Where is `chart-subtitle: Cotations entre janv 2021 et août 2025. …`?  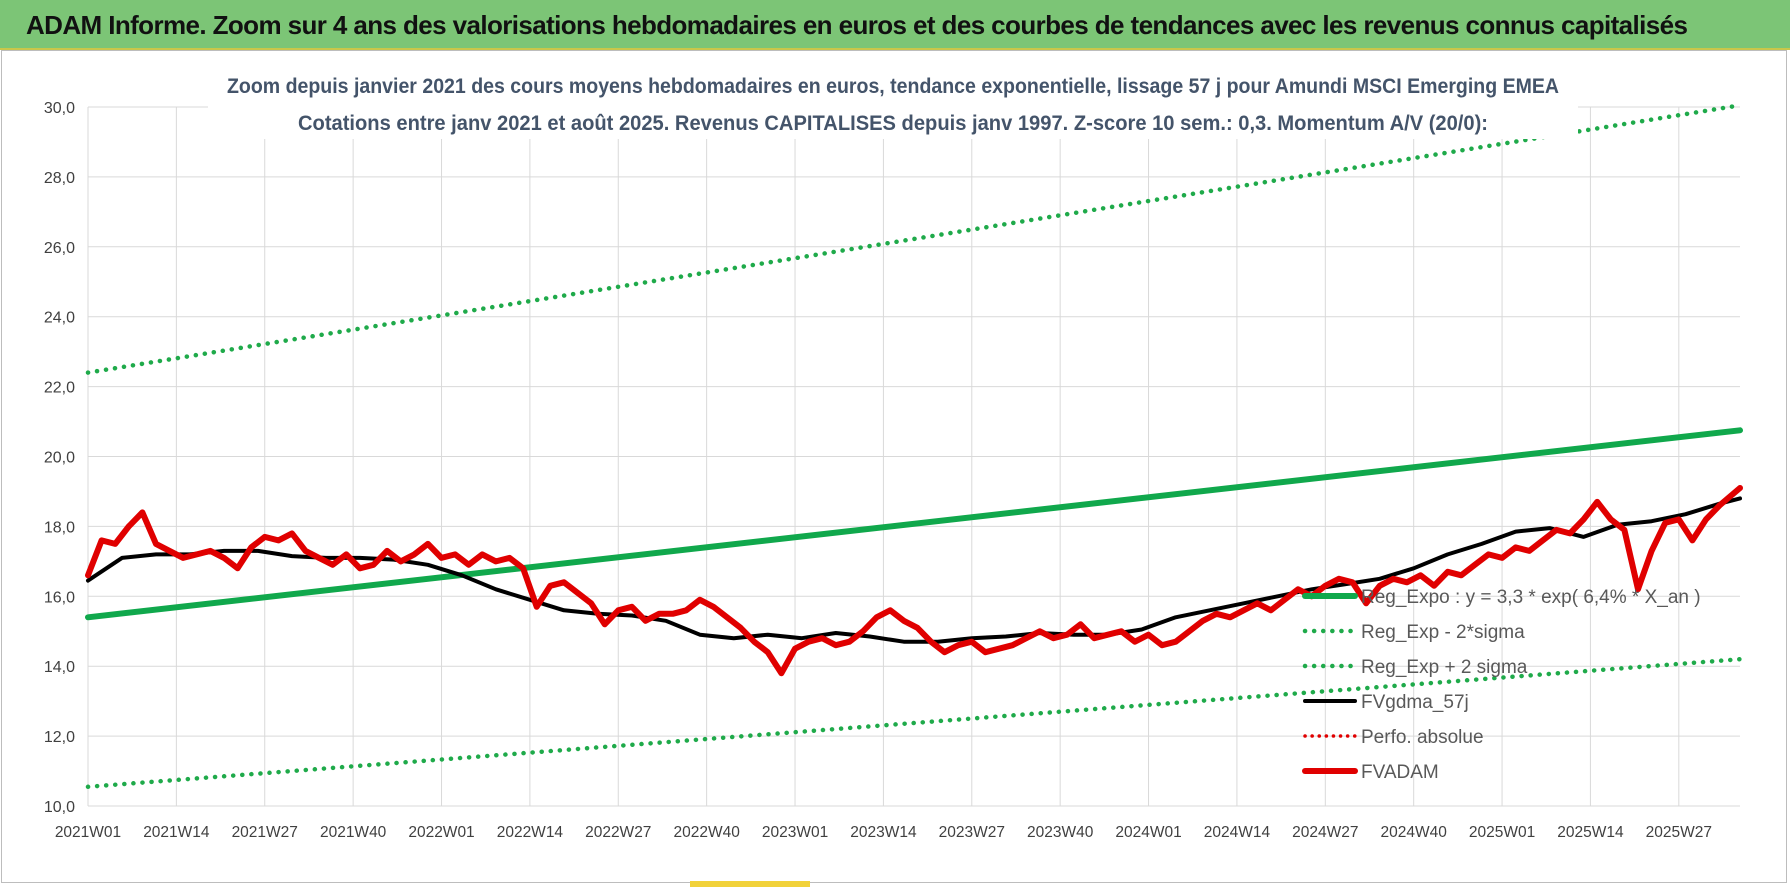
chart-subtitle: Cotations entre janv 2021 et août 2025. … is located at coordinates (893, 123).